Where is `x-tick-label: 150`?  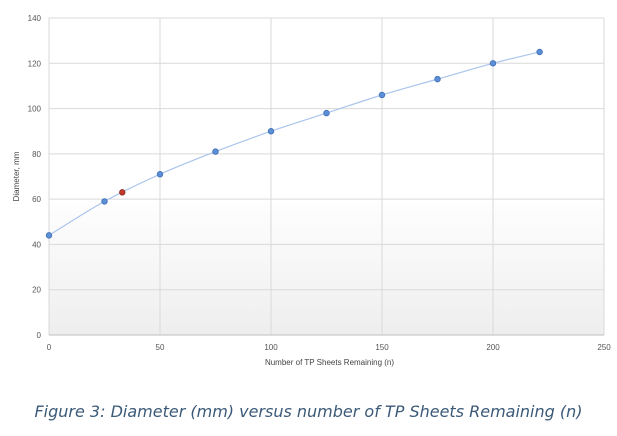 x-tick-label: 150 is located at coordinates (382, 347).